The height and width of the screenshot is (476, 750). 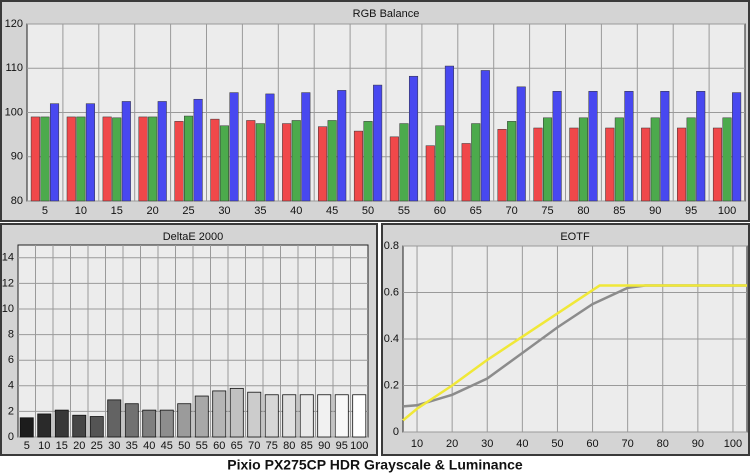 What do you see at coordinates (17, 157) in the screenshot?
I see `y-tick-label: 90` at bounding box center [17, 157].